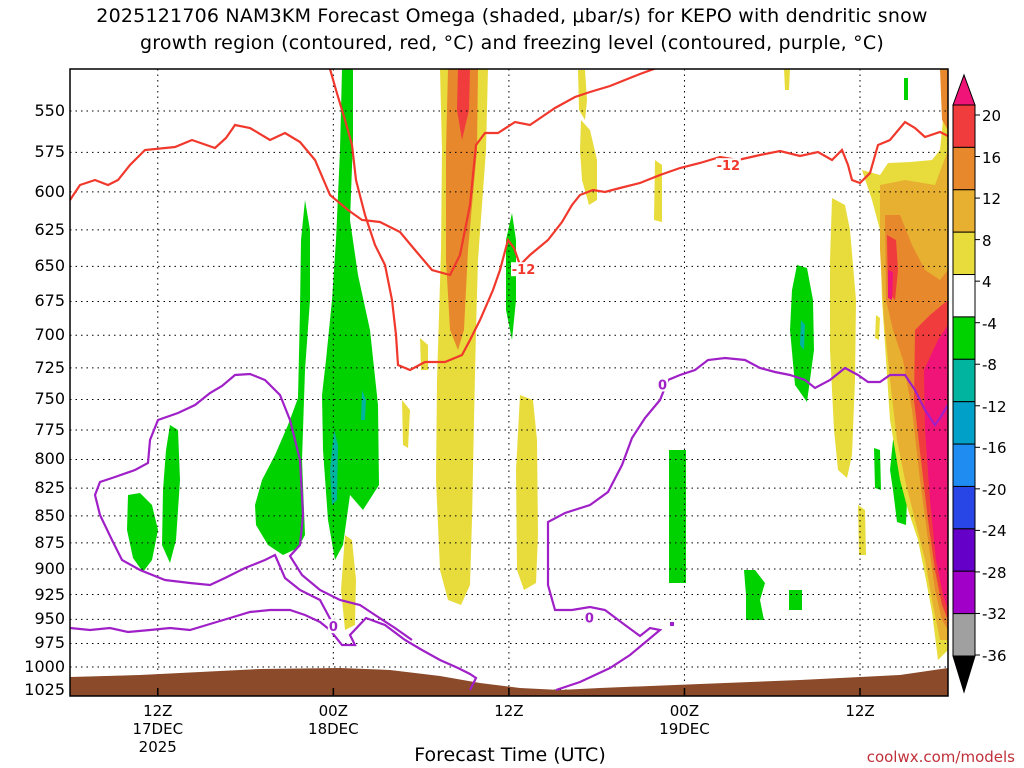  What do you see at coordinates (333, 729) in the screenshot?
I see `x-tick-label: 18DEC` at bounding box center [333, 729].